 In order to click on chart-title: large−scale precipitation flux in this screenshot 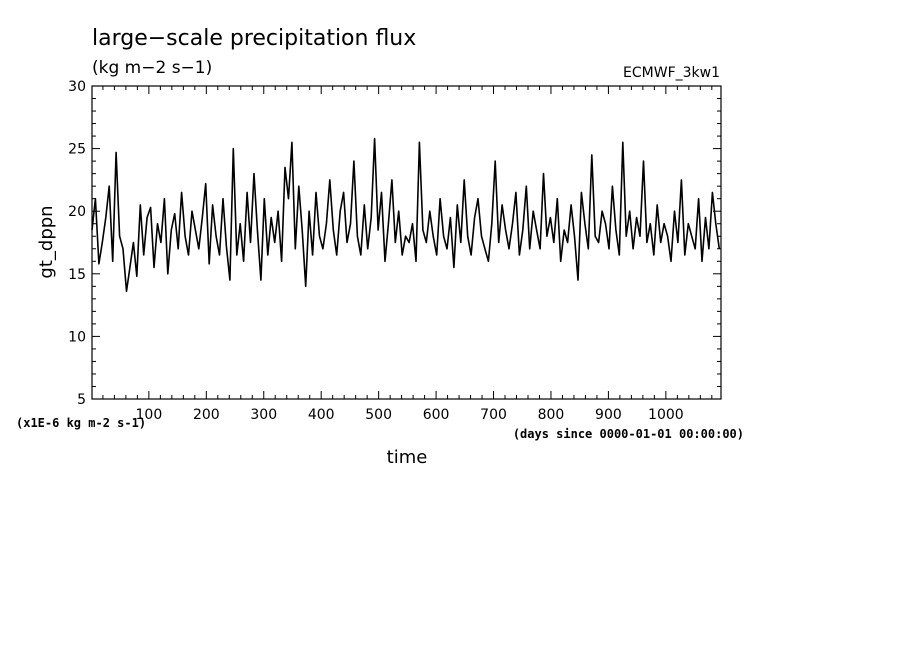, I will do `click(254, 38)`.